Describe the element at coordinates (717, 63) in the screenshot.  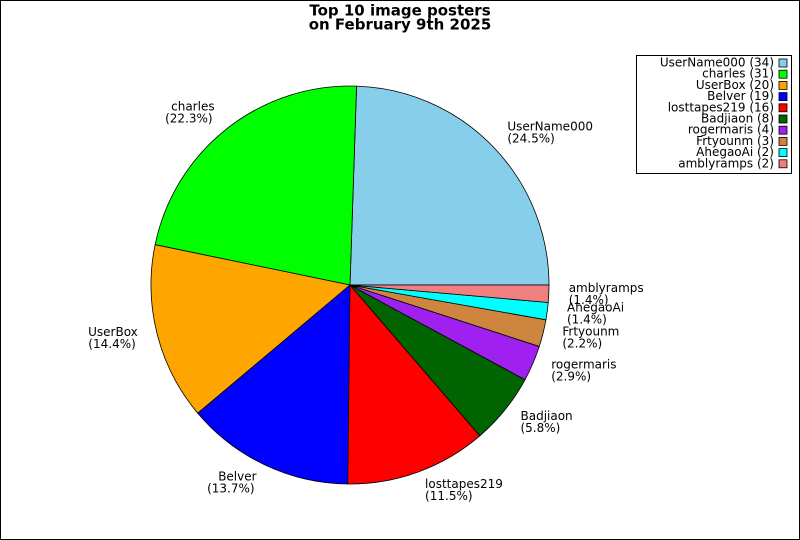
I see `legend-label: UserName000 (34)` at that location.